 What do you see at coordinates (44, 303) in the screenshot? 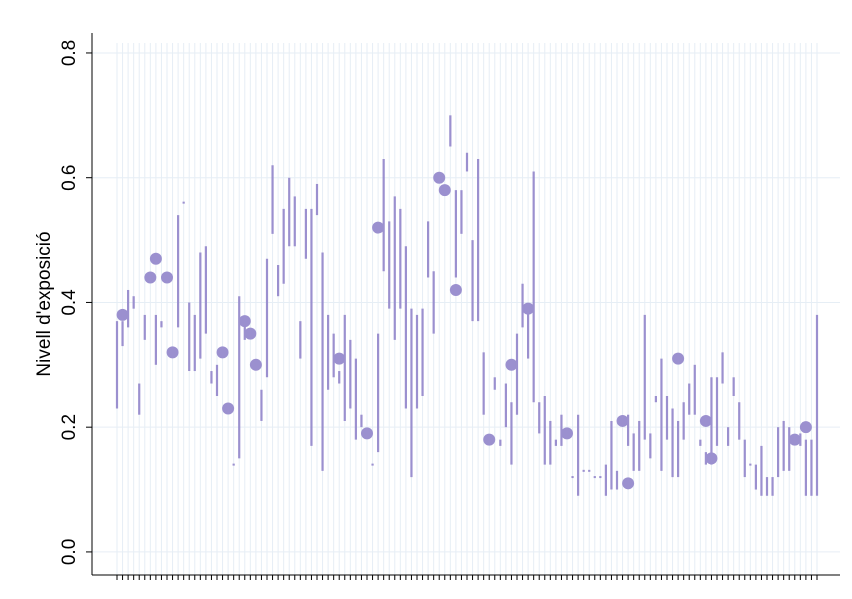
I see `y-axis-label: Nivell d'exposició` at bounding box center [44, 303].